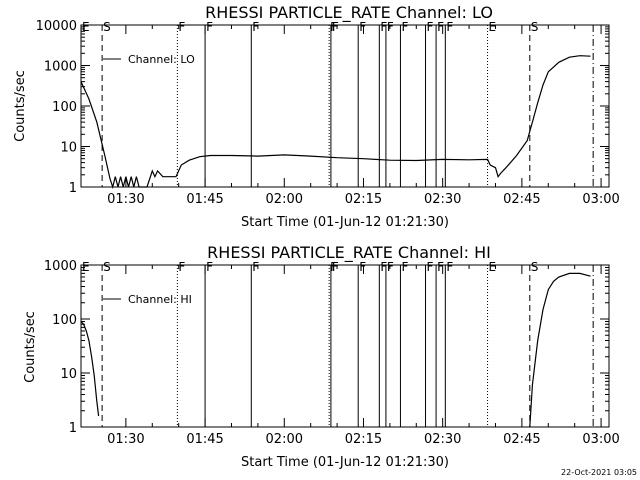 The width and height of the screenshot is (640, 480). Describe the element at coordinates (349, 13) in the screenshot. I see `chart-title: RHESSI PARTICLE_RATE Channel: LO` at that location.